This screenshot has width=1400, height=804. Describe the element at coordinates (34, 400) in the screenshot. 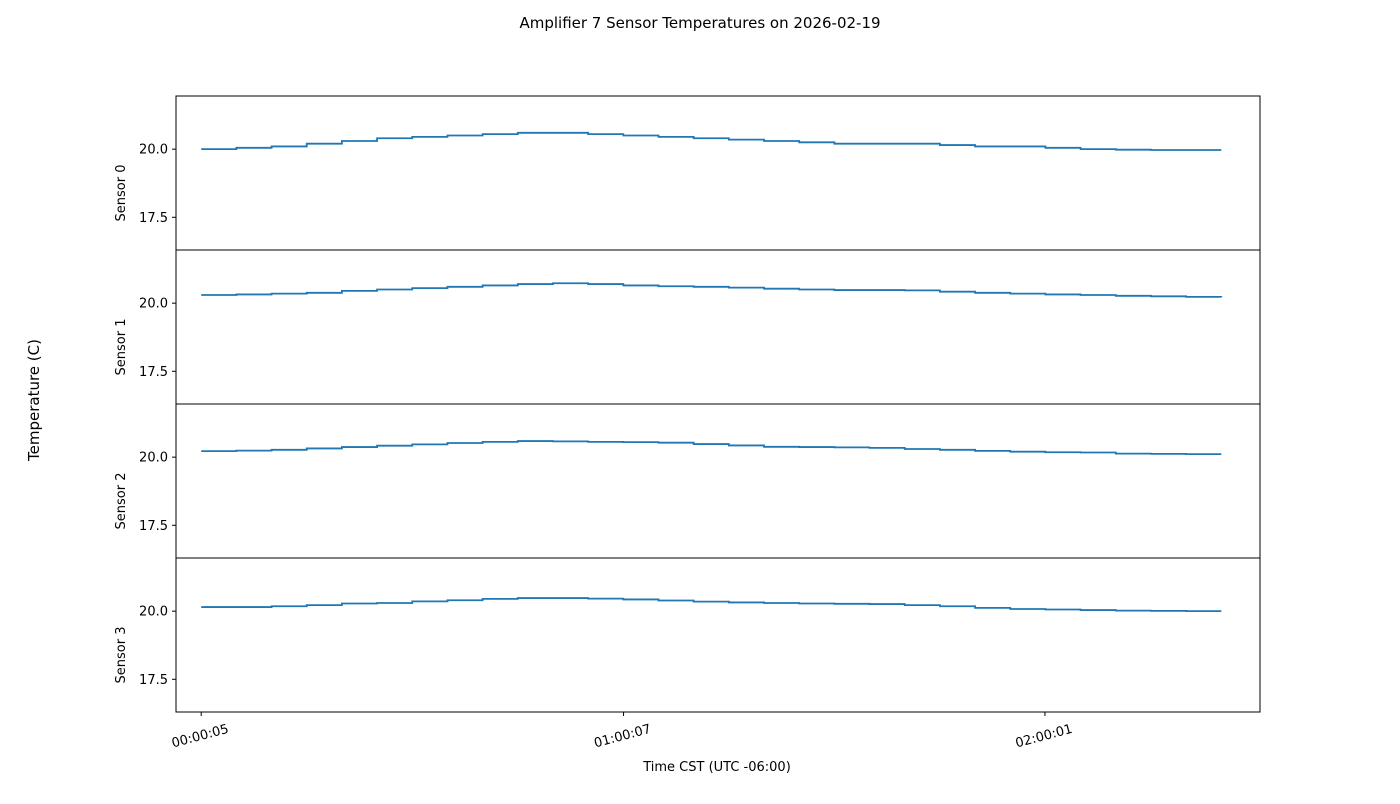

I see `y-axis-label: Temperature (C)` at that location.